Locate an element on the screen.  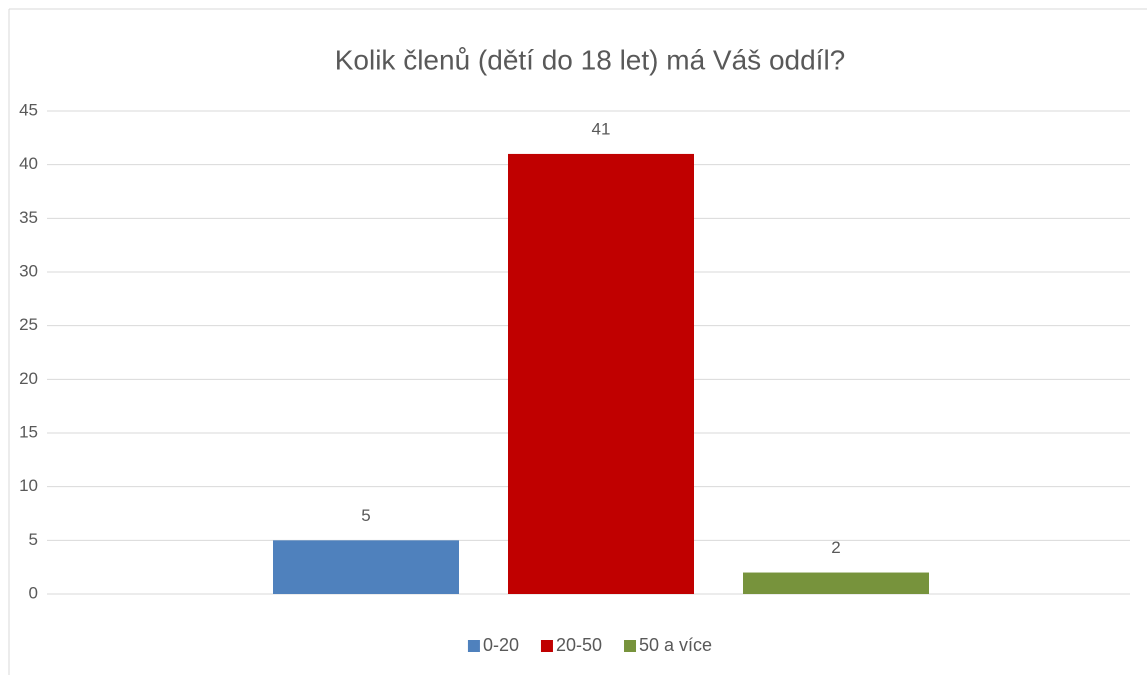
y-tick-label: 45 is located at coordinates (28, 109).